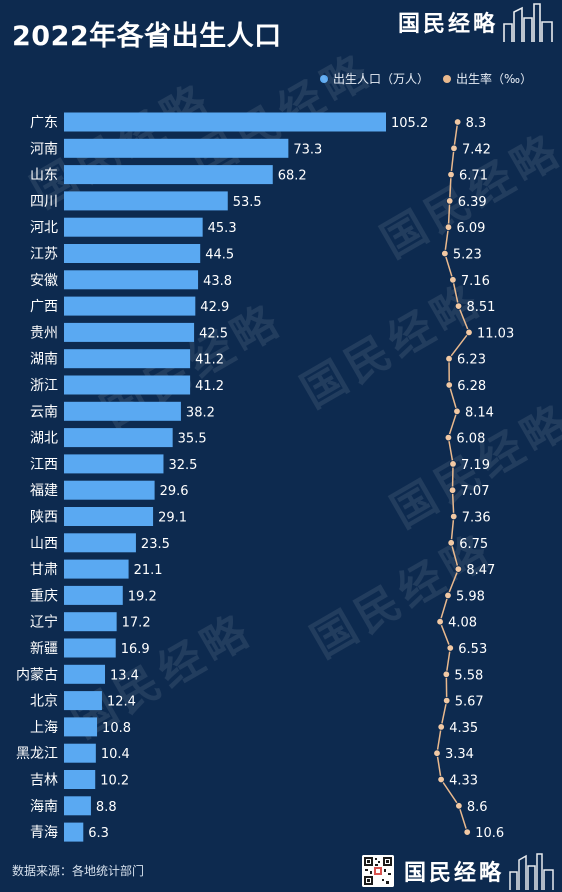 Image resolution: width=562 pixels, height=892 pixels. What do you see at coordinates (44, 333) in the screenshot?
I see `category-label: 贵州` at bounding box center [44, 333].